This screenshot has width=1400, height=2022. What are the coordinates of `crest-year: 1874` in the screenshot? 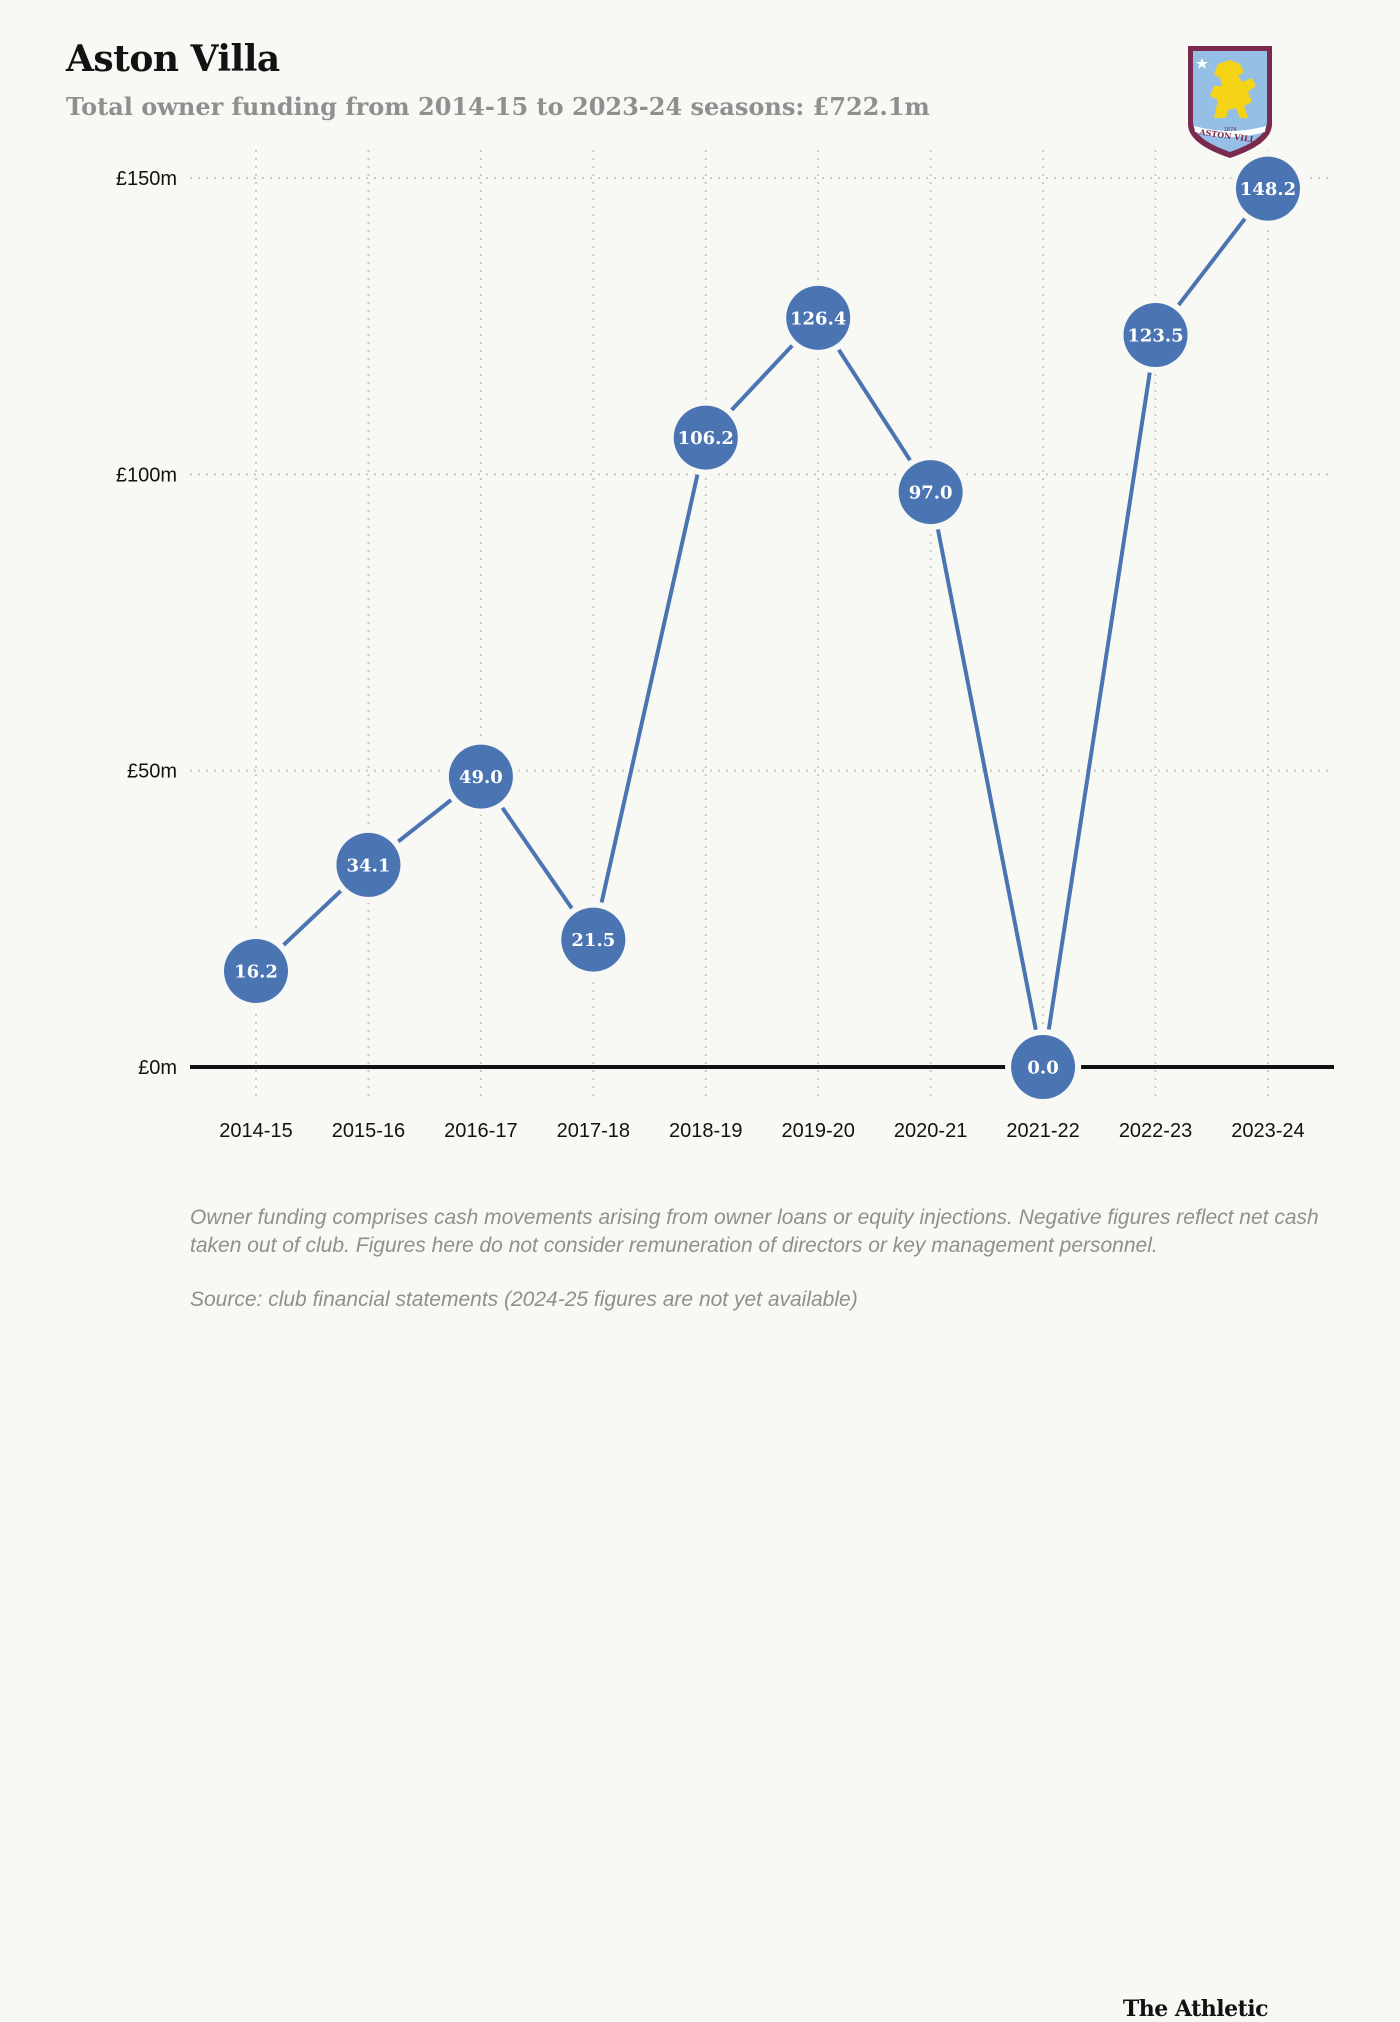 It's located at (1230, 130).